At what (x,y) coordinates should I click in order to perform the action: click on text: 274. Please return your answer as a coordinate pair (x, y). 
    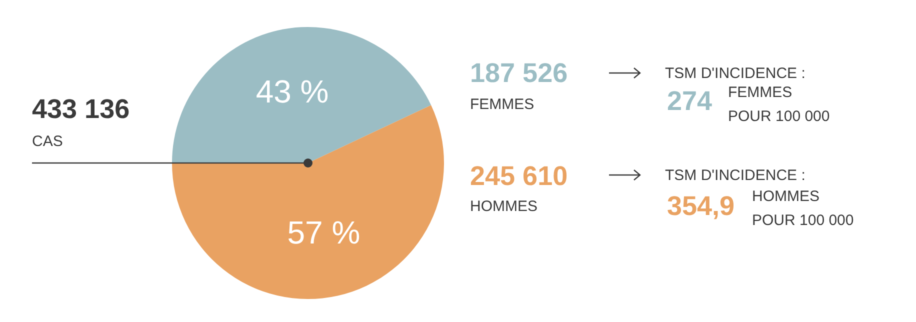
    Looking at the image, I should click on (689, 101).